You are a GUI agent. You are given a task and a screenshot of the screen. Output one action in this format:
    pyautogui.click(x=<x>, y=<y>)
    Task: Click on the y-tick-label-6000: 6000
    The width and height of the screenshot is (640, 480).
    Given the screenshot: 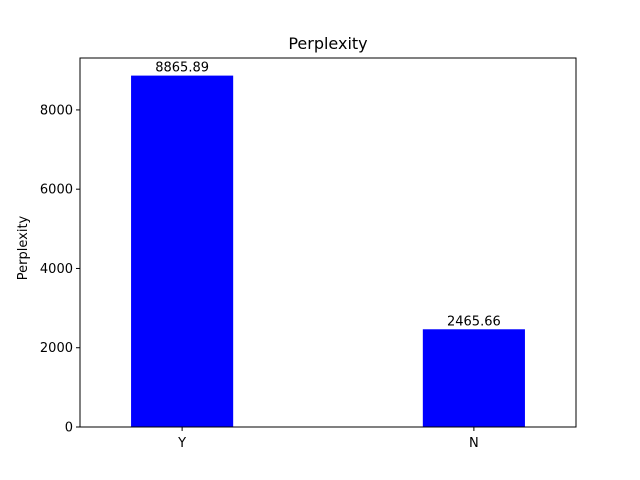 What is the action you would take?
    pyautogui.click(x=56, y=190)
    